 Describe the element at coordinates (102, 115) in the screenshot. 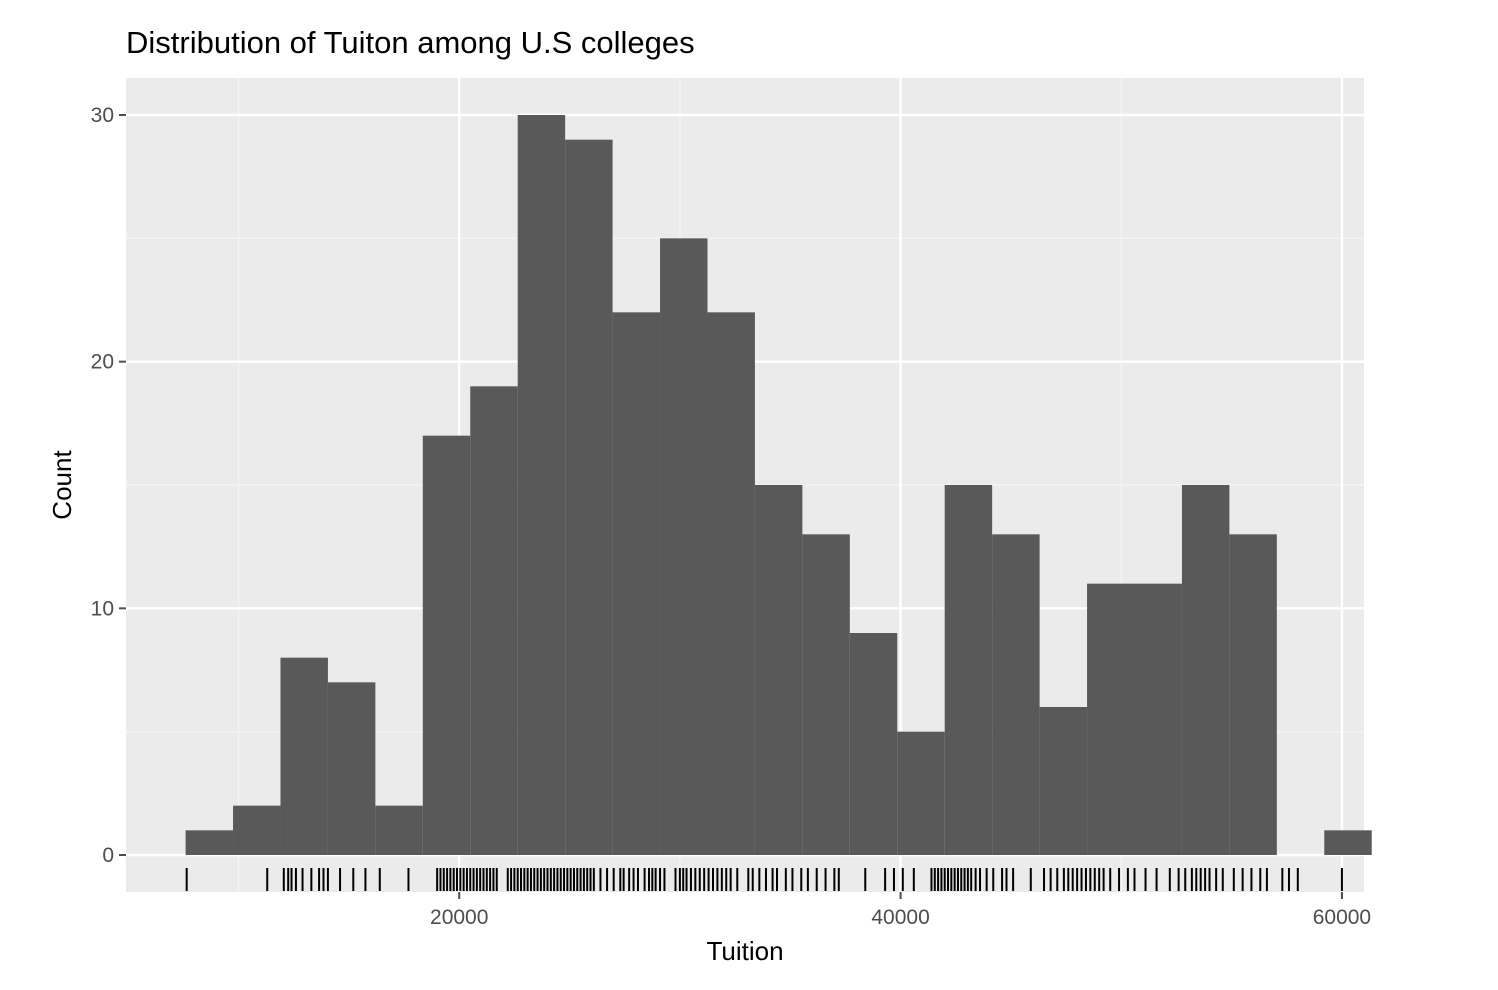

I see `y-tick-label: 30` at that location.